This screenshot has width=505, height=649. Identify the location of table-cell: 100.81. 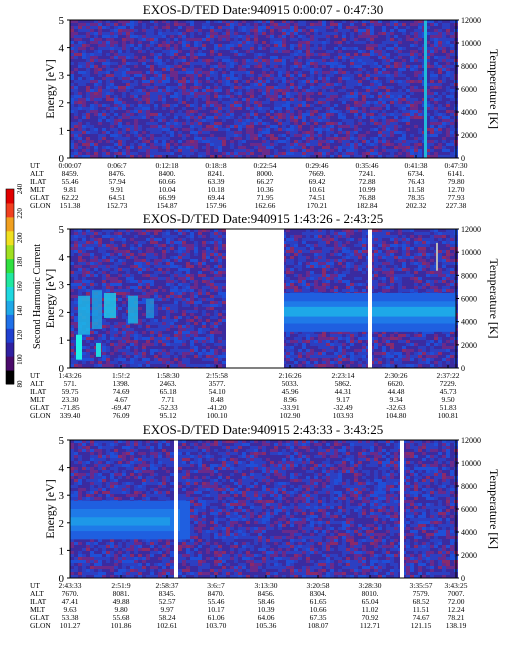
(448, 415).